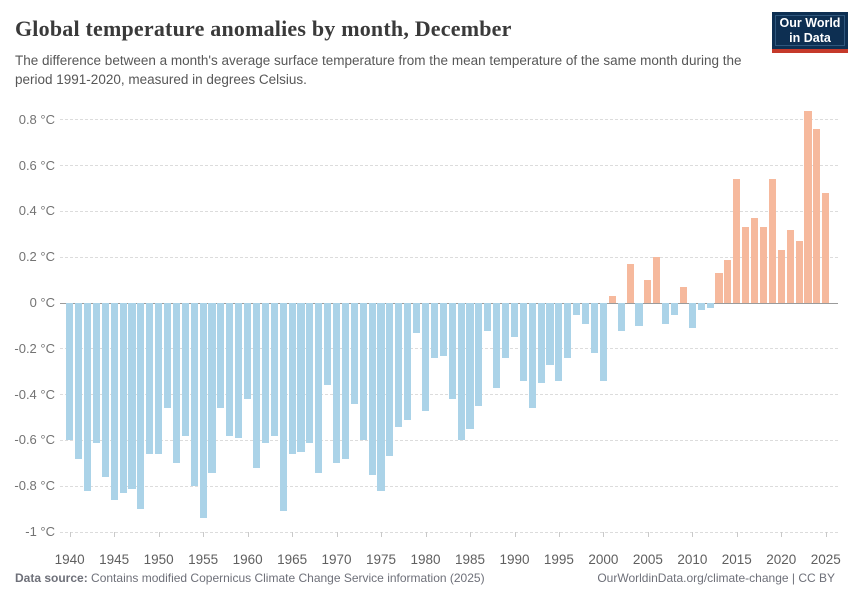 The image size is (850, 600). I want to click on owid-logo-inner: Our World in Data, so click(810, 30).